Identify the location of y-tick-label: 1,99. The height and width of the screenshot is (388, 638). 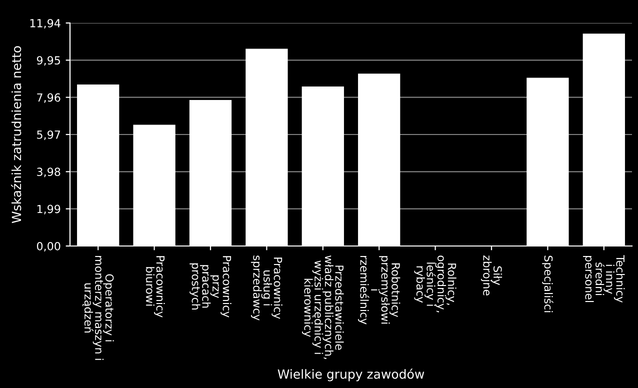
(48, 209).